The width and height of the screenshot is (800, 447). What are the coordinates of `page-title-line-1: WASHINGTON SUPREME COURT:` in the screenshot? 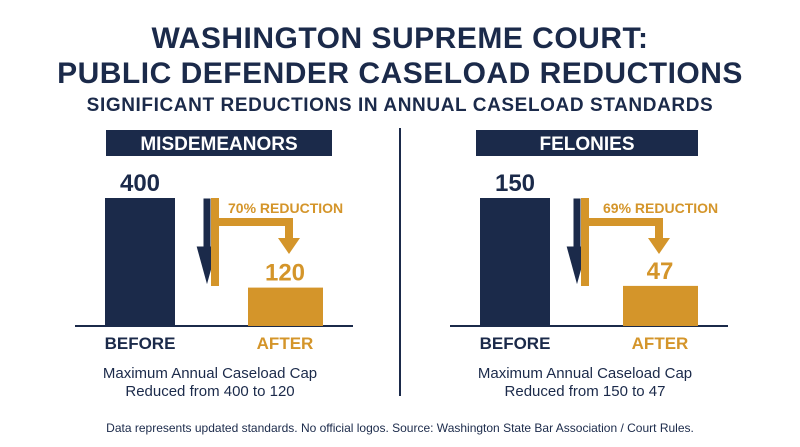 It's located at (400, 38).